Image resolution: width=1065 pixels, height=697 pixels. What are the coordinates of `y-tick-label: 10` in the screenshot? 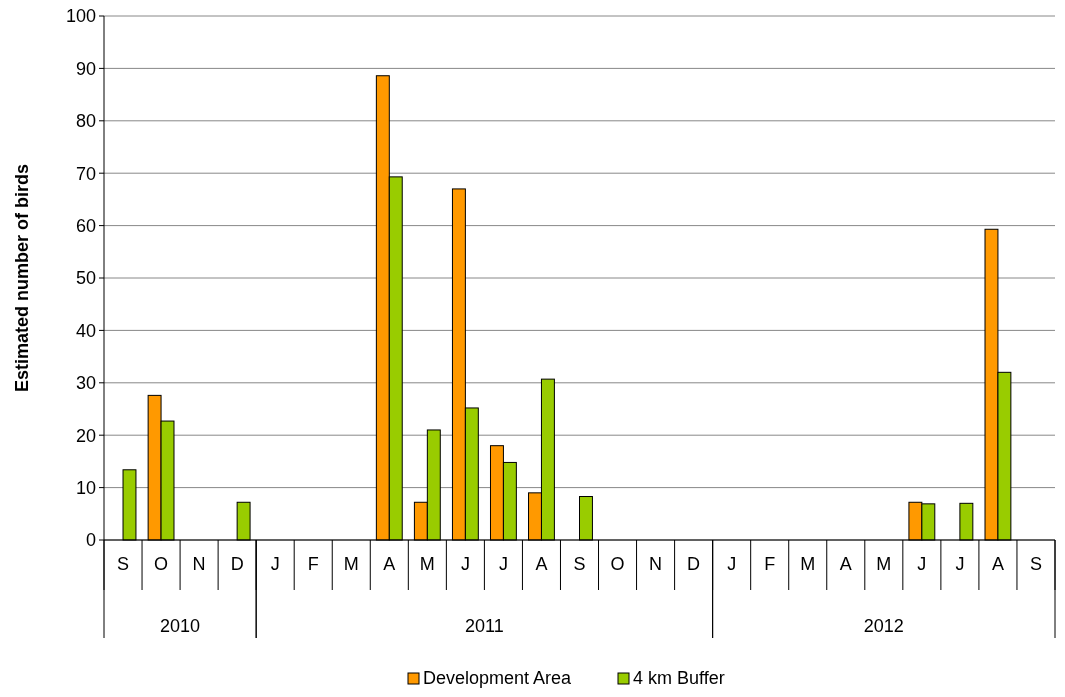 It's located at (85, 487).